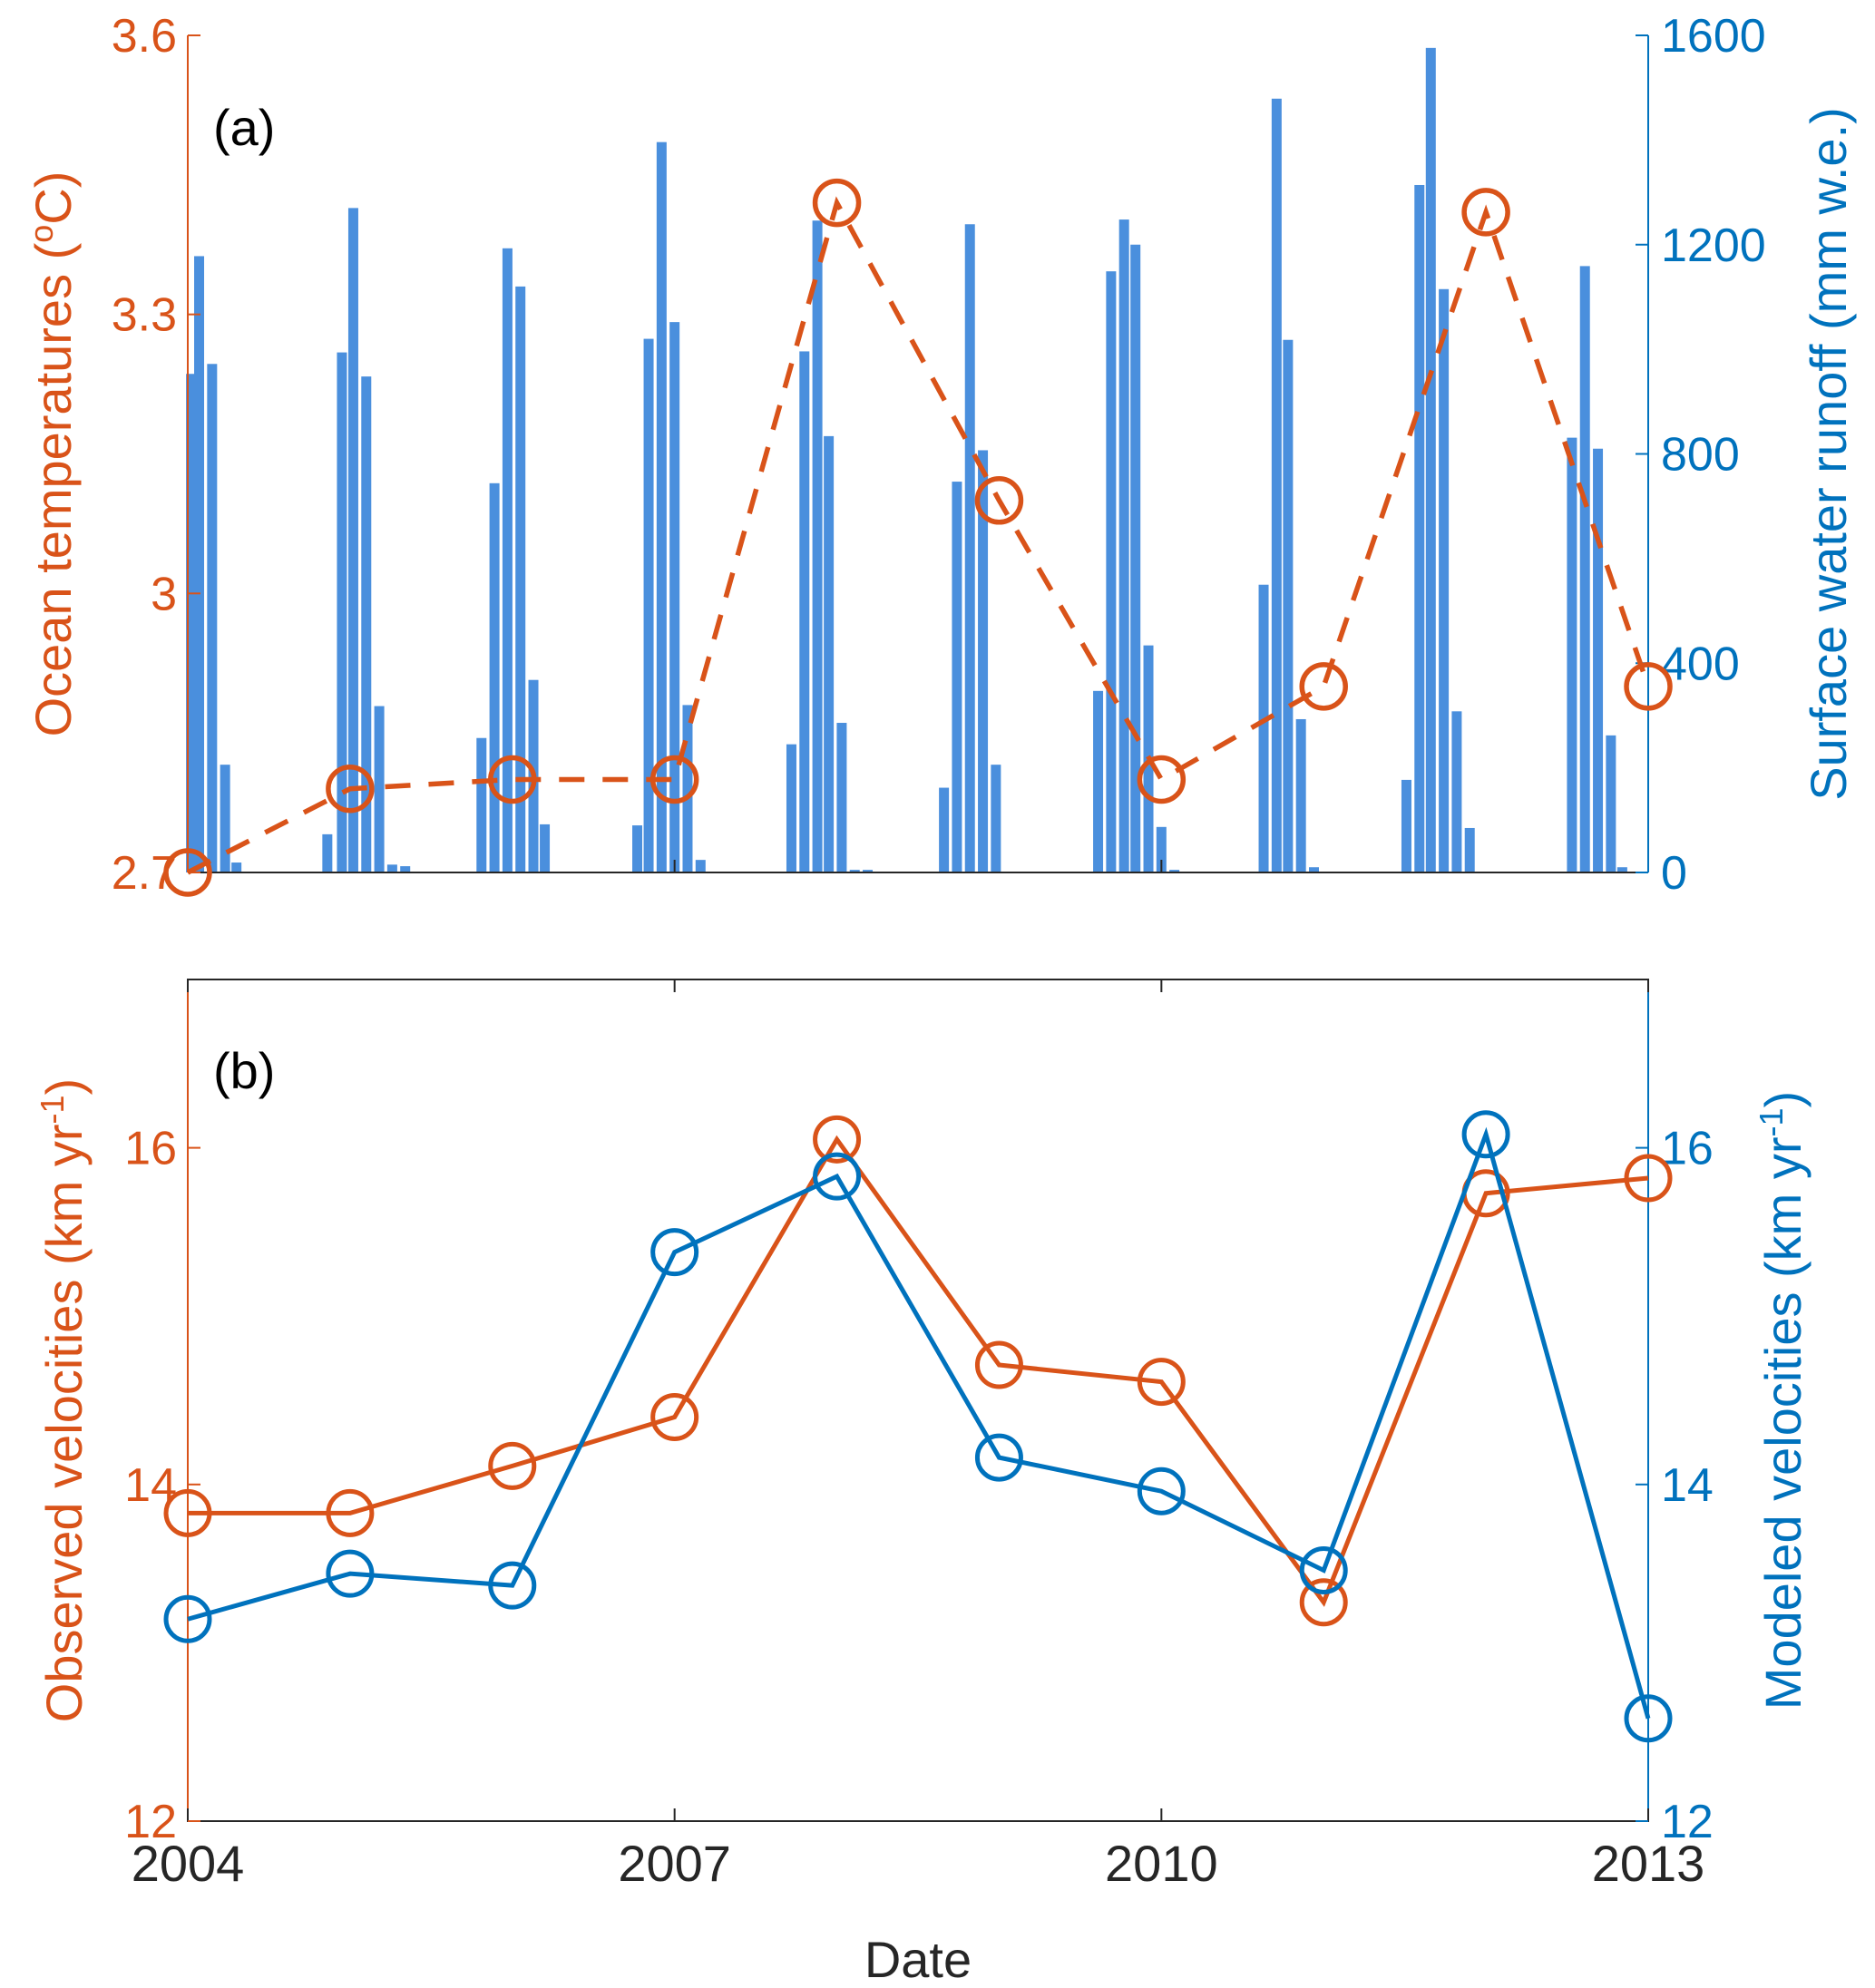  What do you see at coordinates (150, 1822) in the screenshot?
I see `y-tick-label-left-b: 12` at bounding box center [150, 1822].